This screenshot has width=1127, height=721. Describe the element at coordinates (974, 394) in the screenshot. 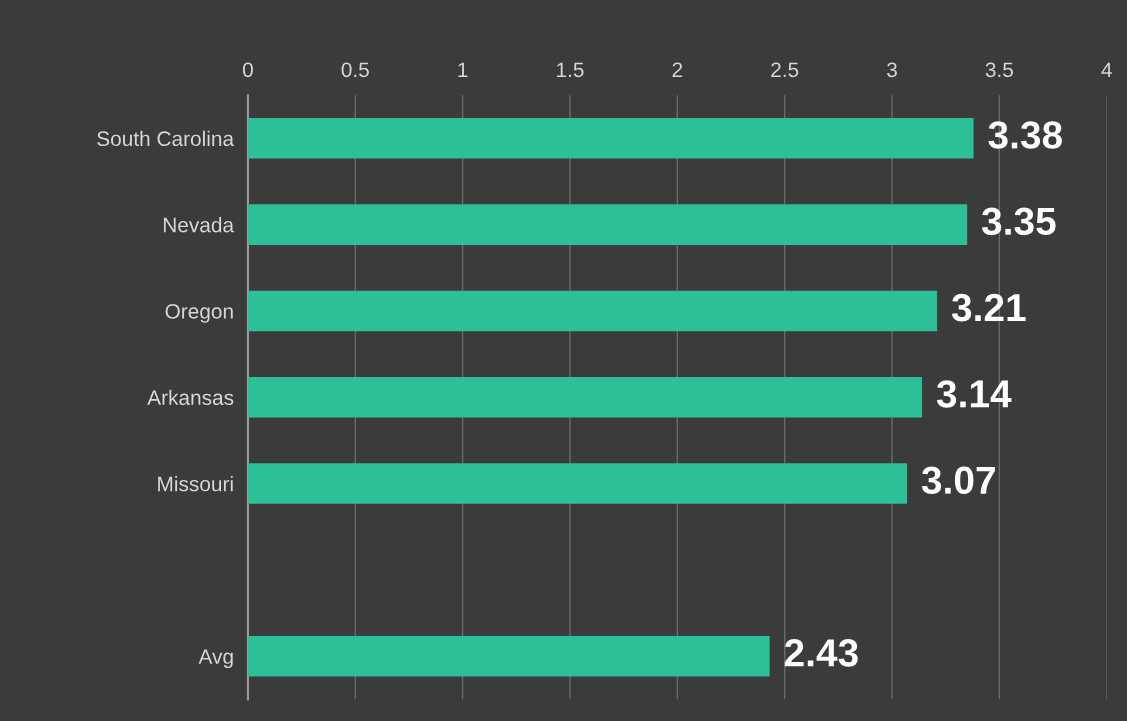

I see `data-label: 3.14` at that location.